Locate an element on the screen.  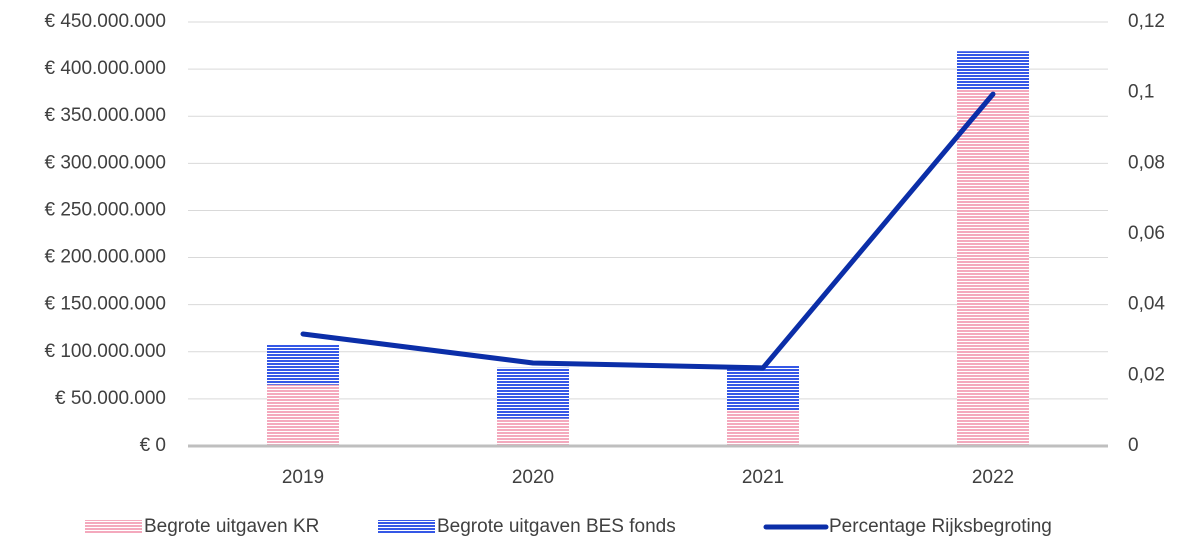
x-tick-label: 2021 is located at coordinates (763, 477).